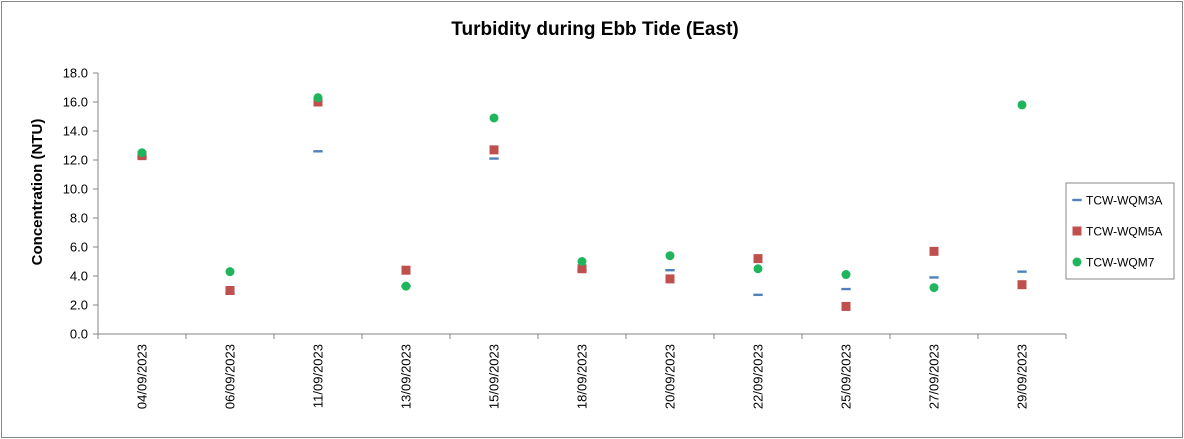 This screenshot has height=439, width=1184. What do you see at coordinates (142, 376) in the screenshot?
I see `x-tick-label: 04/09/2023` at bounding box center [142, 376].